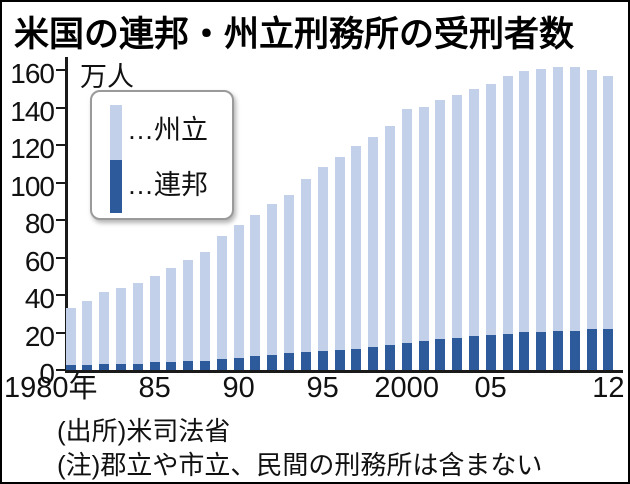  I want to click on bar-1996, so click(339, 263).